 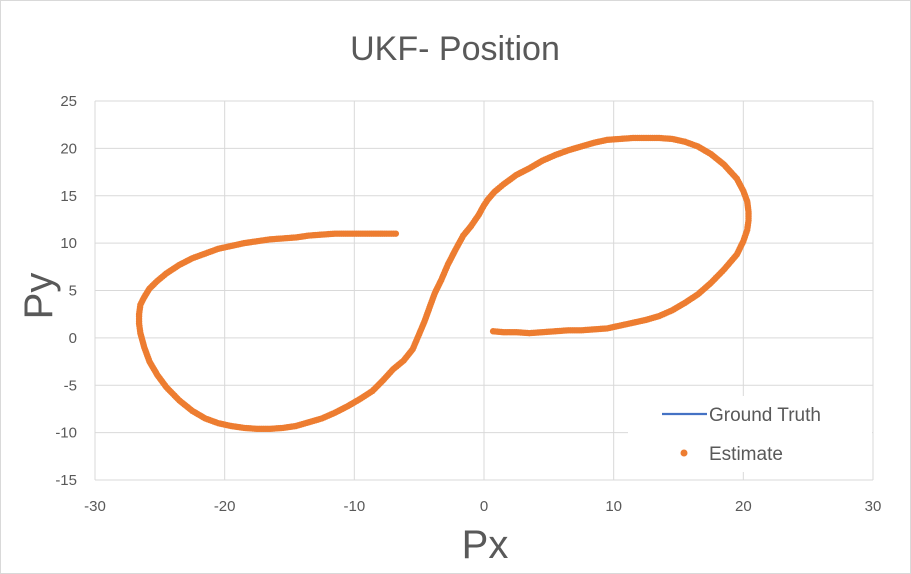 I want to click on x-tick-label: -10, so click(x=354, y=506).